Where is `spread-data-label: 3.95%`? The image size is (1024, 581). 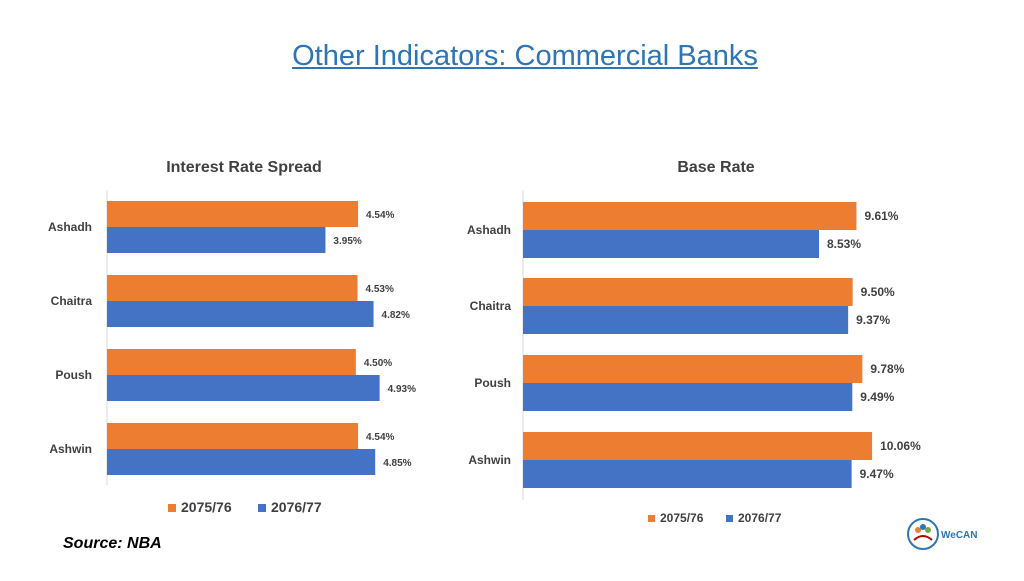
spread-data-label: 3.95% is located at coordinates (347, 241).